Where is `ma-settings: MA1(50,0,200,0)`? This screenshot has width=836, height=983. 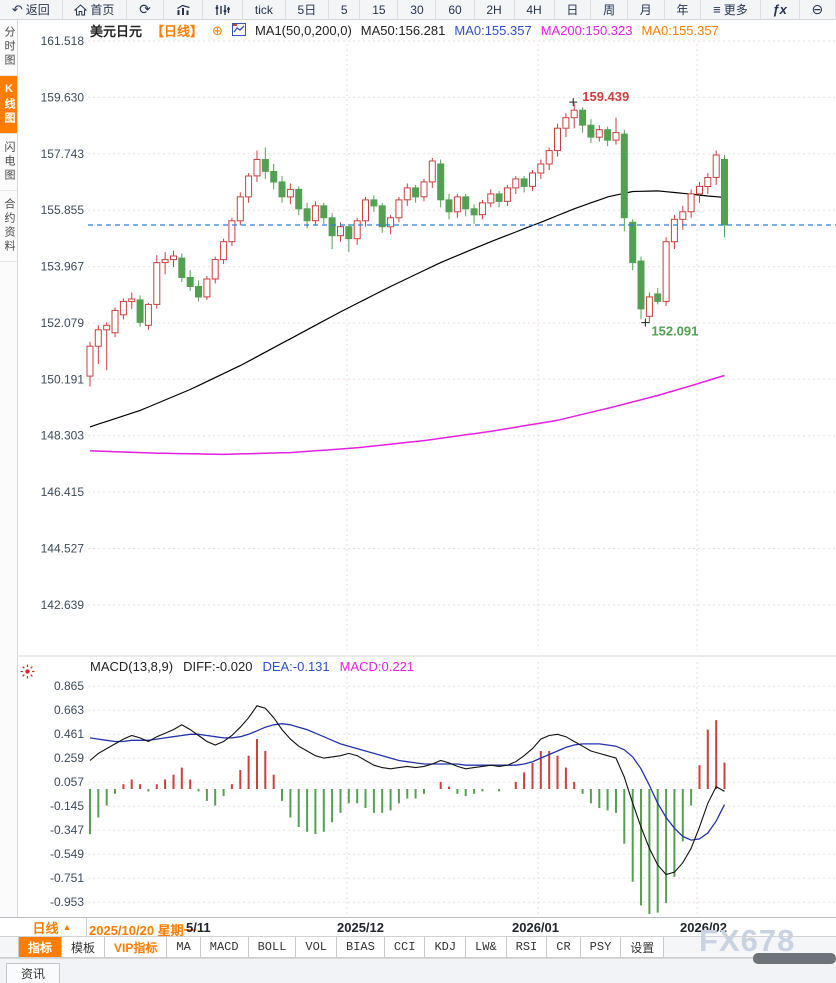
ma-settings: MA1(50,0,200,0) is located at coordinates (303, 30).